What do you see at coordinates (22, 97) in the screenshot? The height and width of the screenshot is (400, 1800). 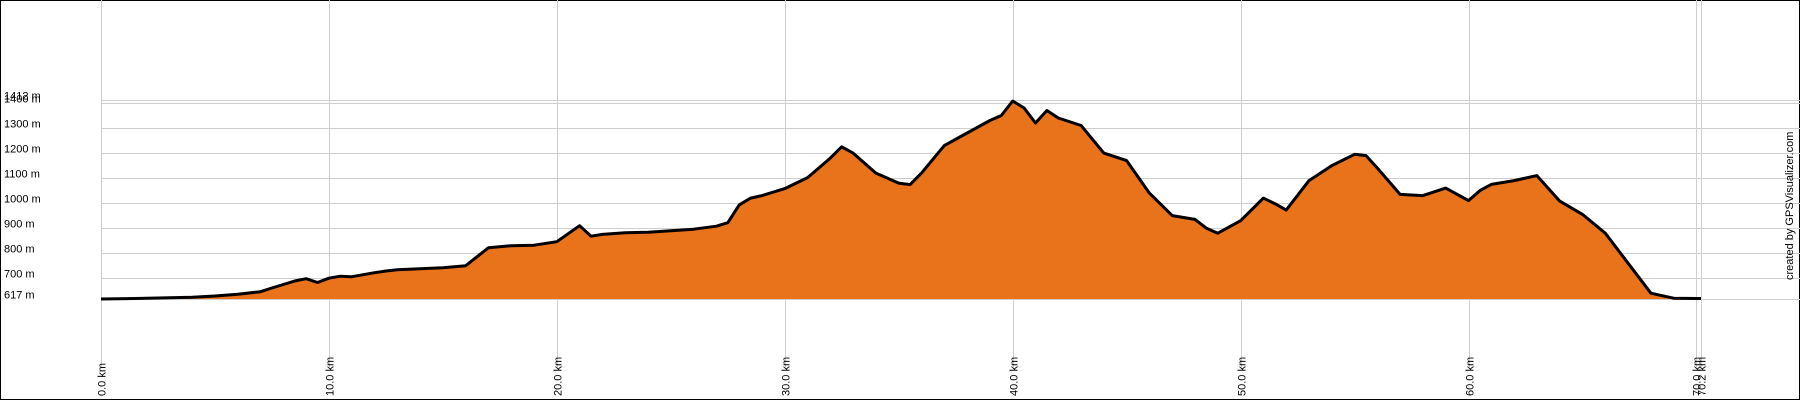 I see `y-tick-label: 1412 m` at bounding box center [22, 97].